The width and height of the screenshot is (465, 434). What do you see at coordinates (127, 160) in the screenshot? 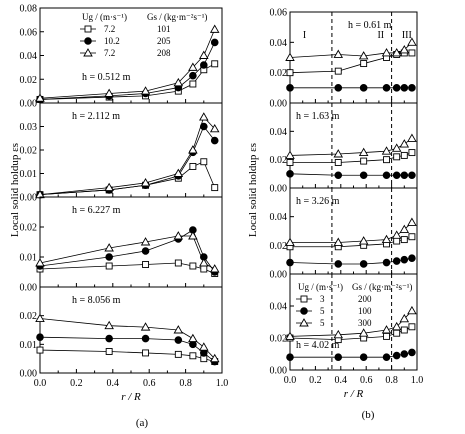
I see `panel-a2-series-circle-line` at bounding box center [127, 160].